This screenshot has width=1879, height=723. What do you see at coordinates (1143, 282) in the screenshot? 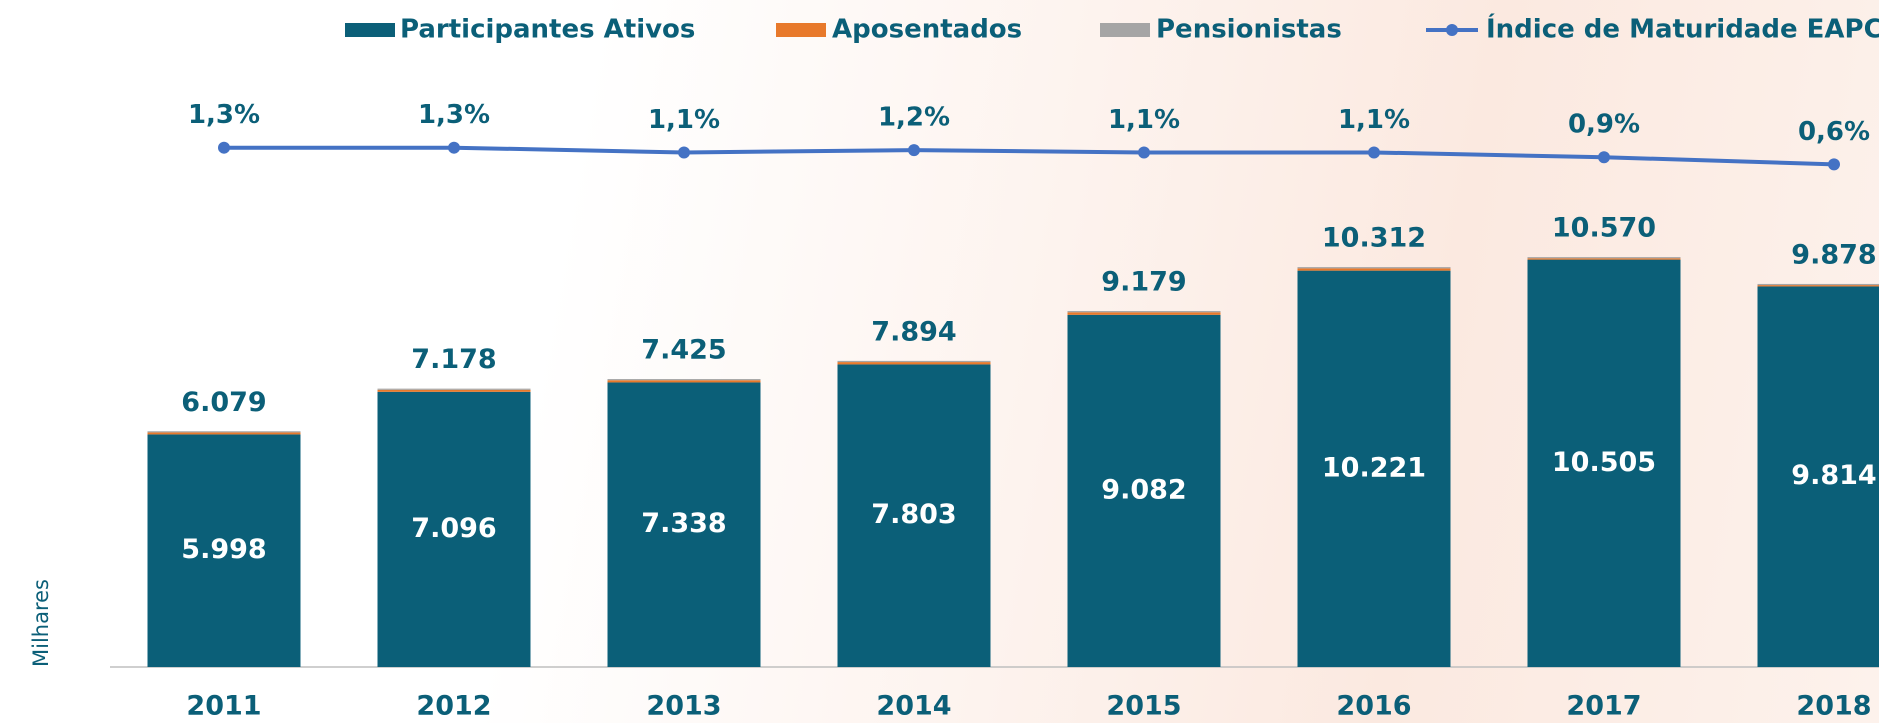
I see `total-label: 9.179` at bounding box center [1143, 282].